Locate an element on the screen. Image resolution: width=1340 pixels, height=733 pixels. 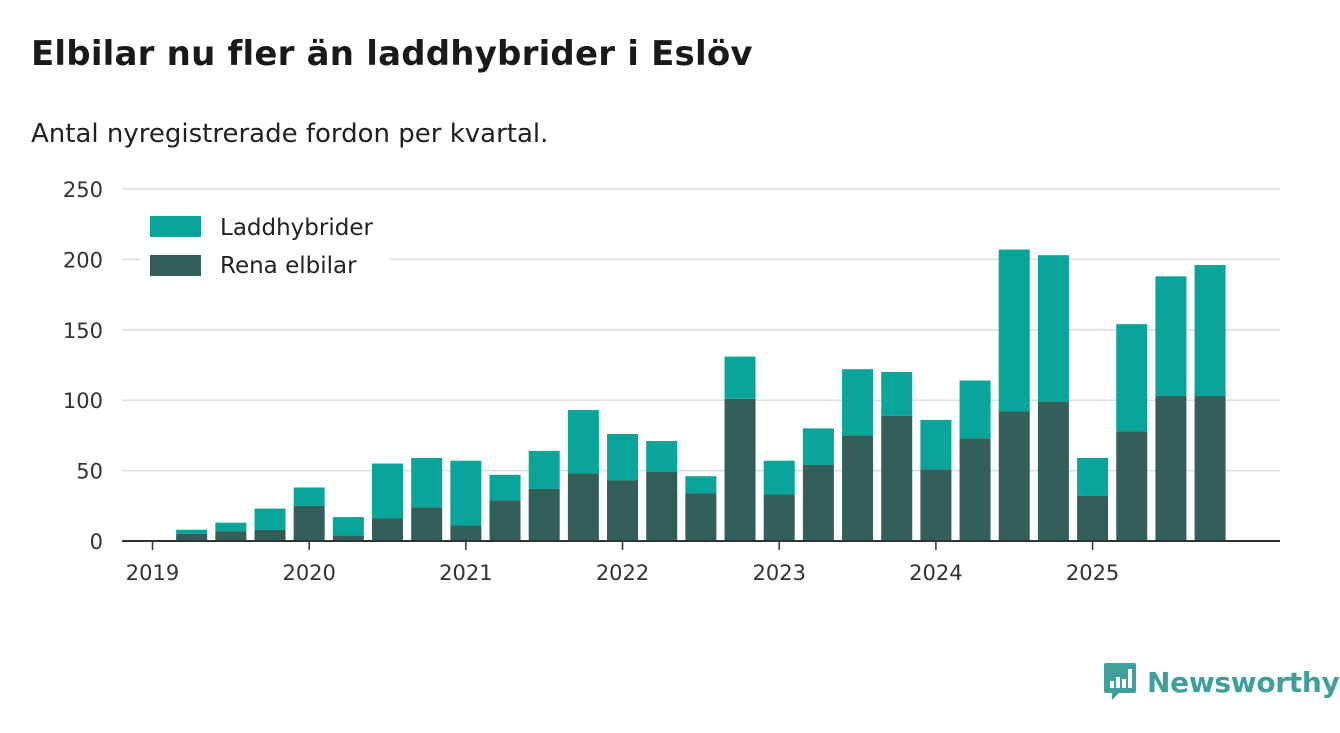
bar-laddhybrider-2023-Q1 is located at coordinates (779, 477).